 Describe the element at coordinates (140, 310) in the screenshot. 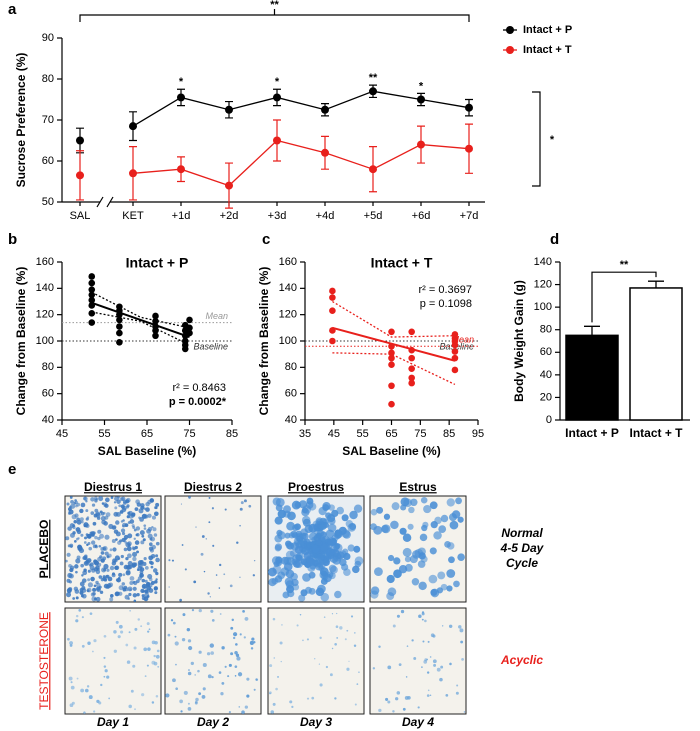

I see `confidence-band` at that location.